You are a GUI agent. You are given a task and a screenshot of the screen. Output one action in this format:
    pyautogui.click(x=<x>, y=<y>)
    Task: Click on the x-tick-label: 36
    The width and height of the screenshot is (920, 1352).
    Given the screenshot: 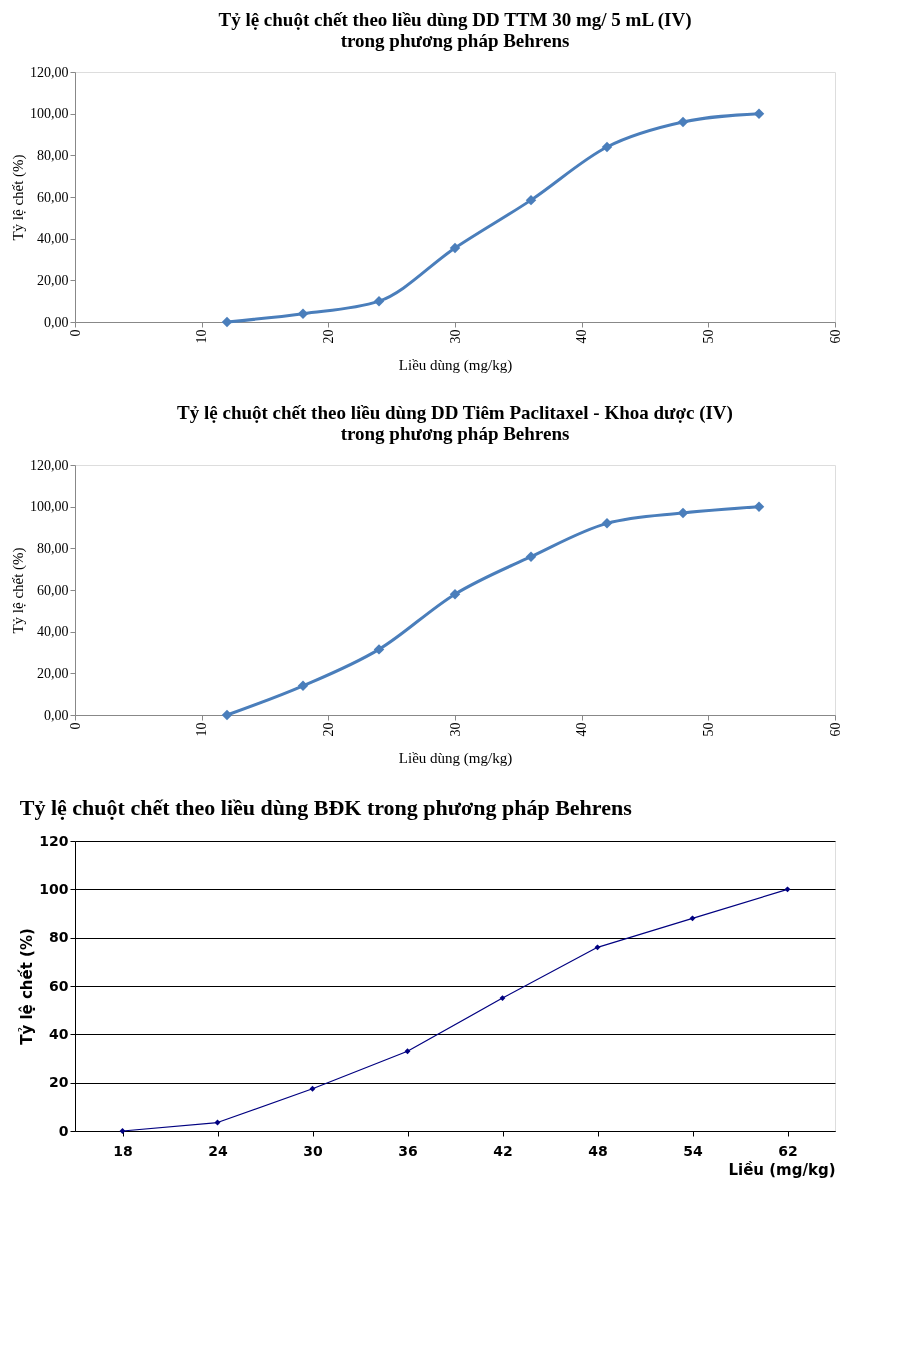 What is the action you would take?
    pyautogui.click(x=408, y=1150)
    